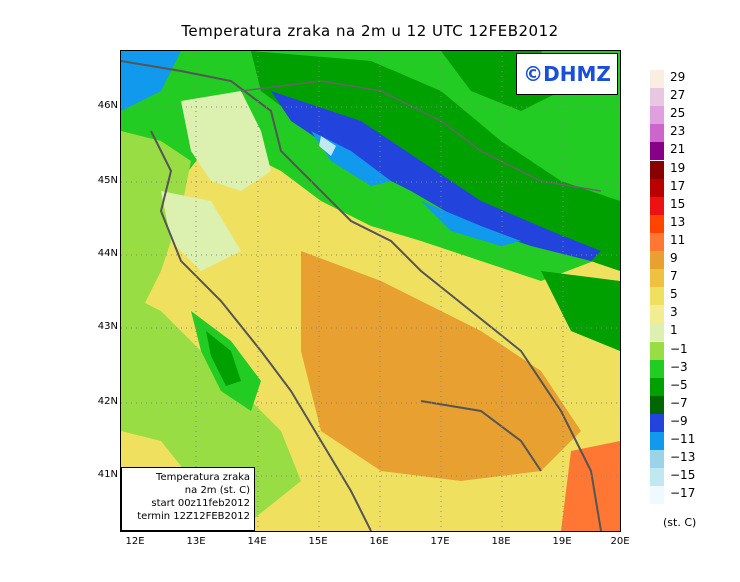 The height and width of the screenshot is (582, 740). Describe the element at coordinates (674, 294) in the screenshot. I see `legend-label: 5` at that location.